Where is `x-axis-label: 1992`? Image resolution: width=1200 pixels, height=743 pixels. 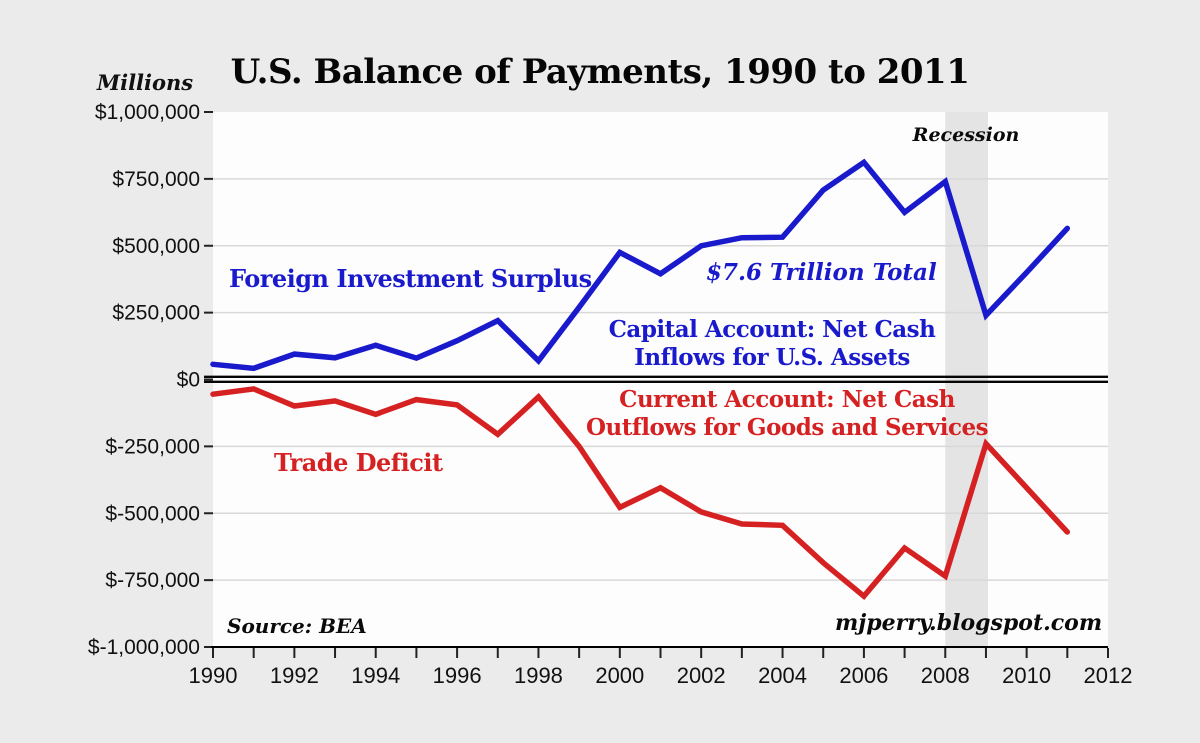
x-axis-label: 1992 is located at coordinates (294, 675).